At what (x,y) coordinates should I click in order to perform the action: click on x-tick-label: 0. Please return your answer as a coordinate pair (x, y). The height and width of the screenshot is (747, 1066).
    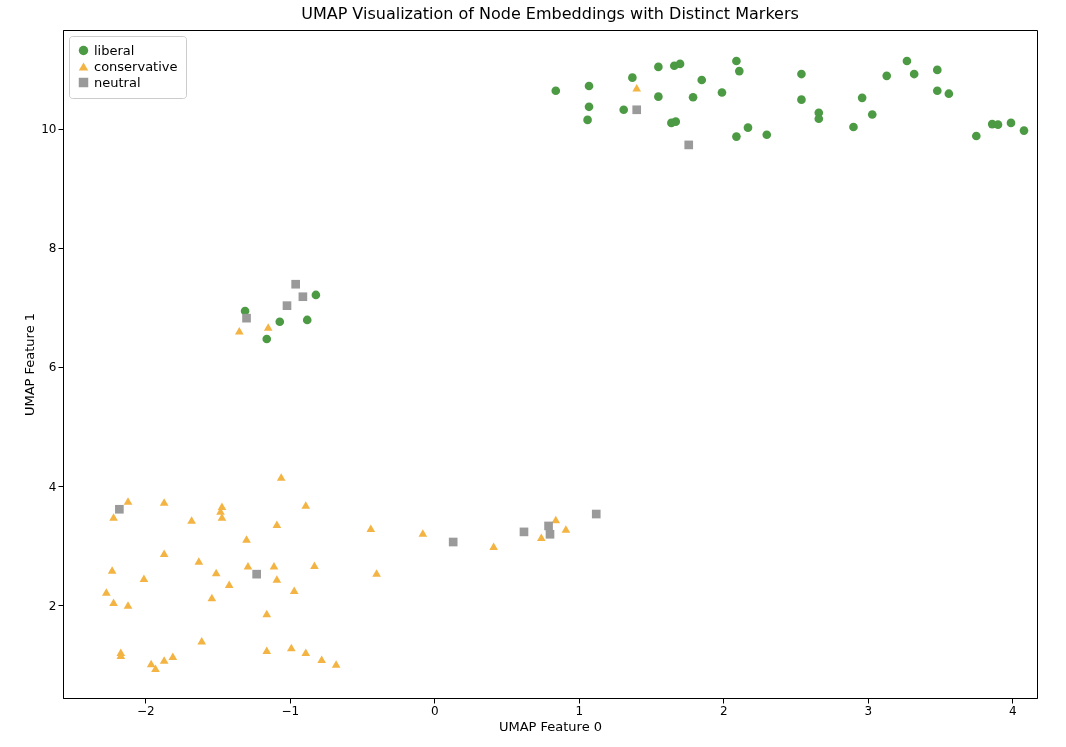
    Looking at the image, I should click on (435, 710).